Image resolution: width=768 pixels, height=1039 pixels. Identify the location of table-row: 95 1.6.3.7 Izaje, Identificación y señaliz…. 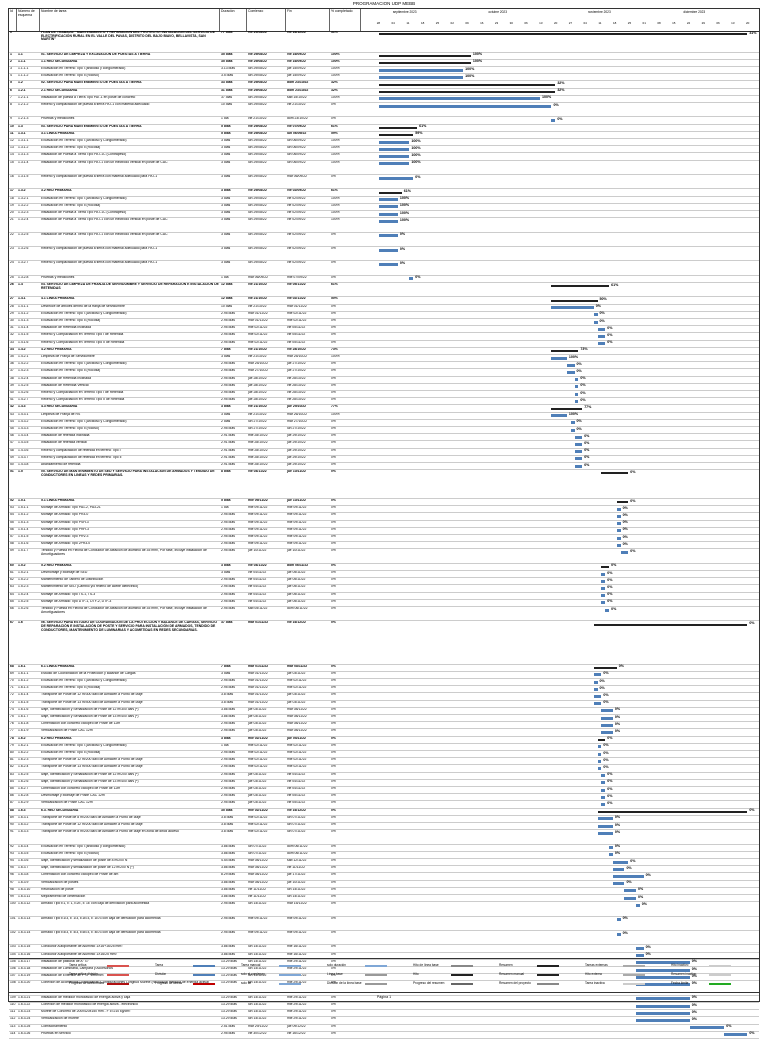
(384, 870).